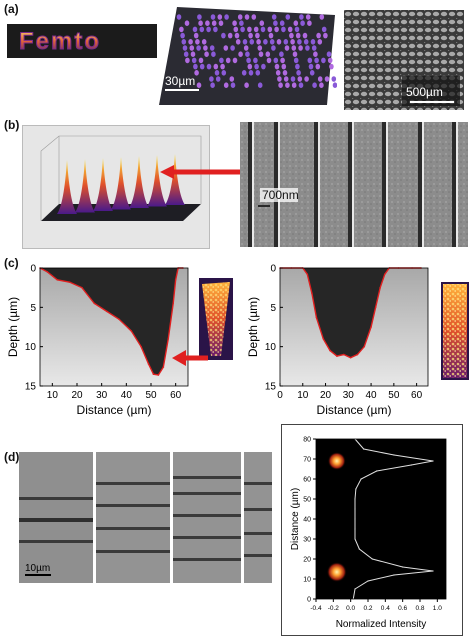  I want to click on lower-mode-spot, so click(336, 572).